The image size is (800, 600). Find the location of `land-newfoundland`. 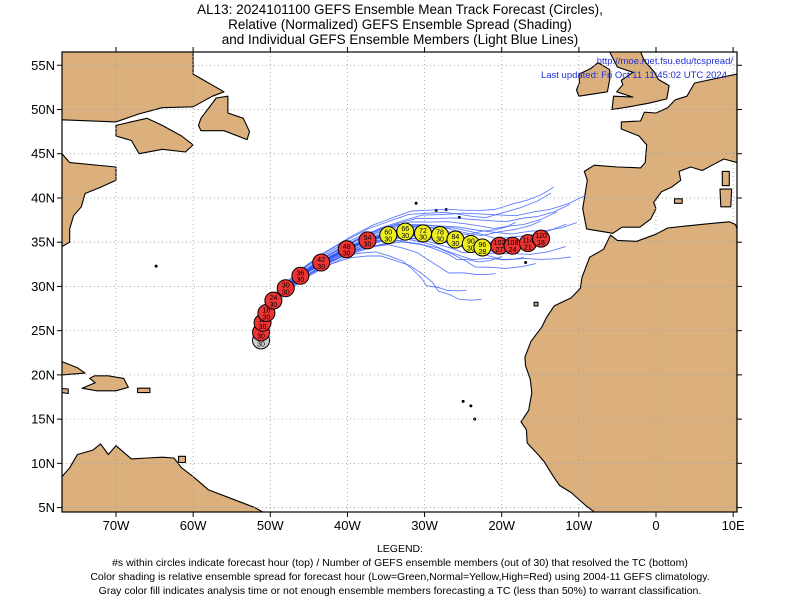

land-newfoundland is located at coordinates (224, 118).